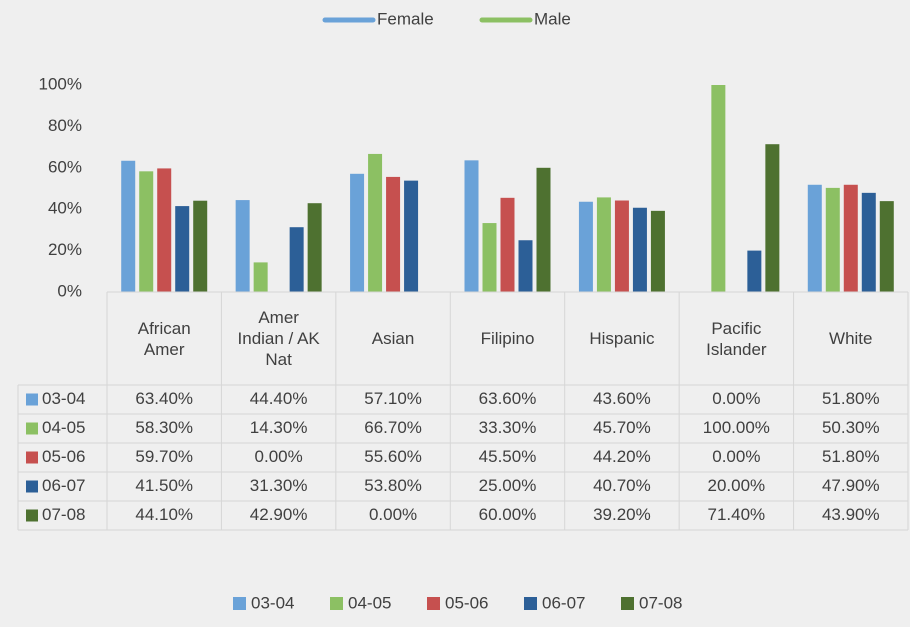 The width and height of the screenshot is (910, 627). What do you see at coordinates (164, 456) in the screenshot?
I see `table-value: 59.70%` at bounding box center [164, 456].